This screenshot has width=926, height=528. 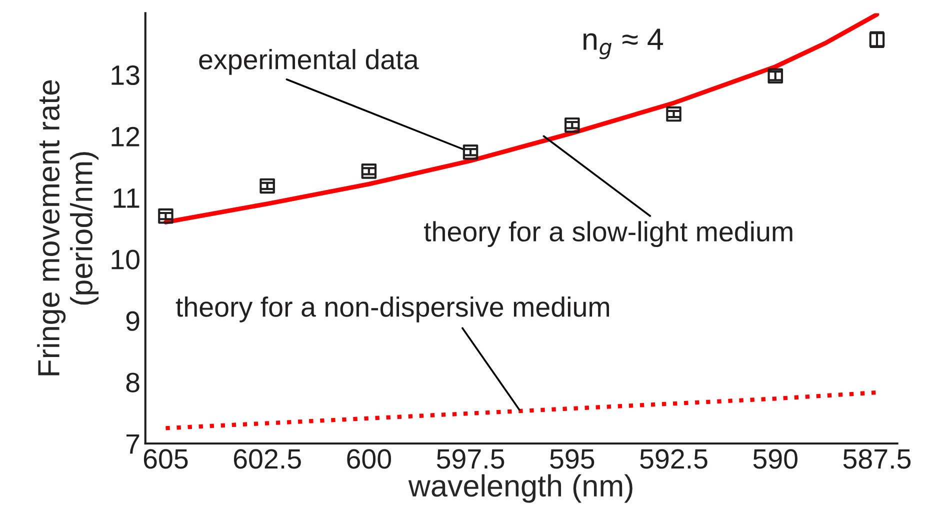 What do you see at coordinates (520, 488) in the screenshot?
I see `x-axis-title: wavelength (nm)` at bounding box center [520, 488].